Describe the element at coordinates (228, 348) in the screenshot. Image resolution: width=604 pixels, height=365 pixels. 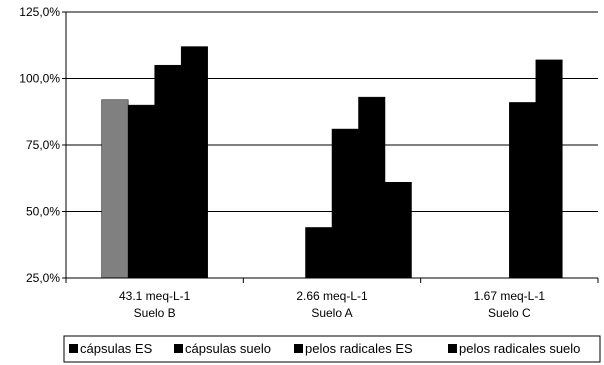
I see `legend-label: cápsulas suelo` at that location.